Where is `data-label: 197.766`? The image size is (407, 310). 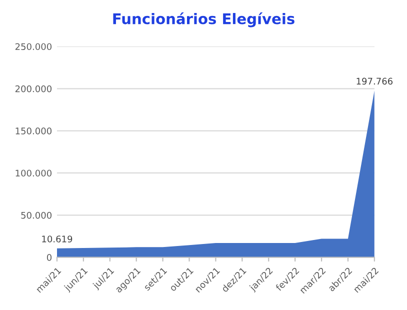 data-label: 197.766 is located at coordinates (374, 81).